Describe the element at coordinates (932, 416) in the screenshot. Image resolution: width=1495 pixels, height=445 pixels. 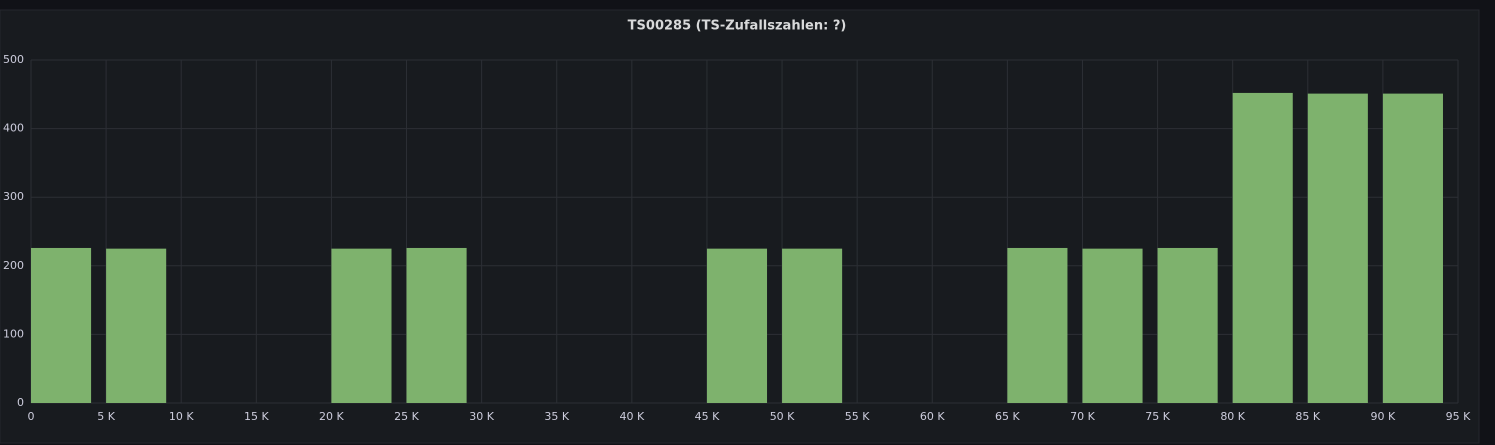
I see `x-tick-label: 60 K` at that location.